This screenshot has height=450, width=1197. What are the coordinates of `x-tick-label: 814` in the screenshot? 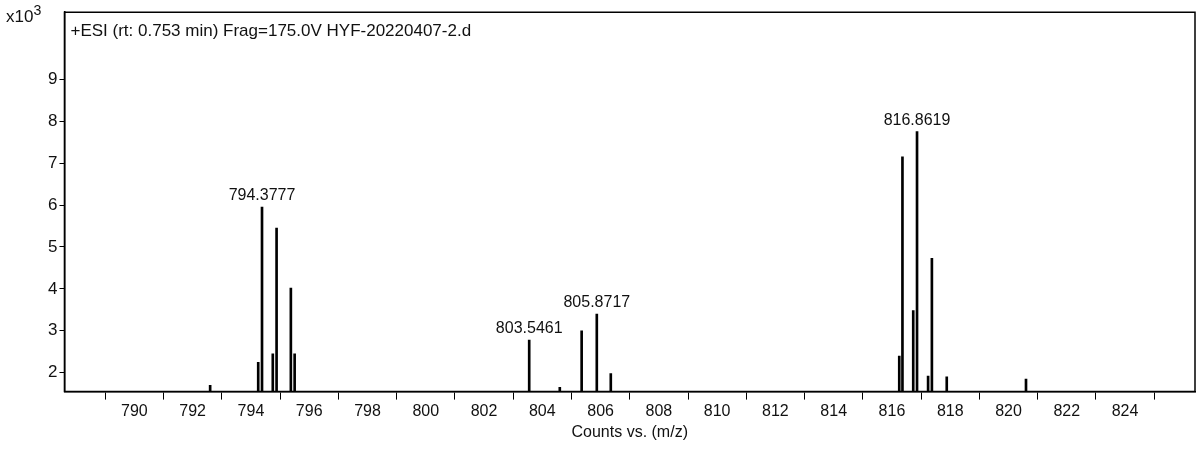 It's located at (834, 410).